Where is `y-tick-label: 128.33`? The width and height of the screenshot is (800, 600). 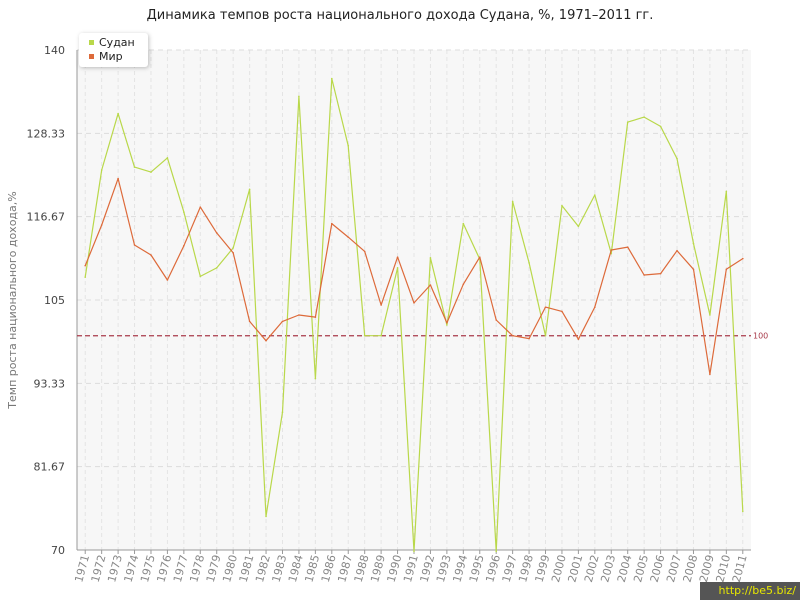
y-tick-label: 128.33 is located at coordinates (46, 133).